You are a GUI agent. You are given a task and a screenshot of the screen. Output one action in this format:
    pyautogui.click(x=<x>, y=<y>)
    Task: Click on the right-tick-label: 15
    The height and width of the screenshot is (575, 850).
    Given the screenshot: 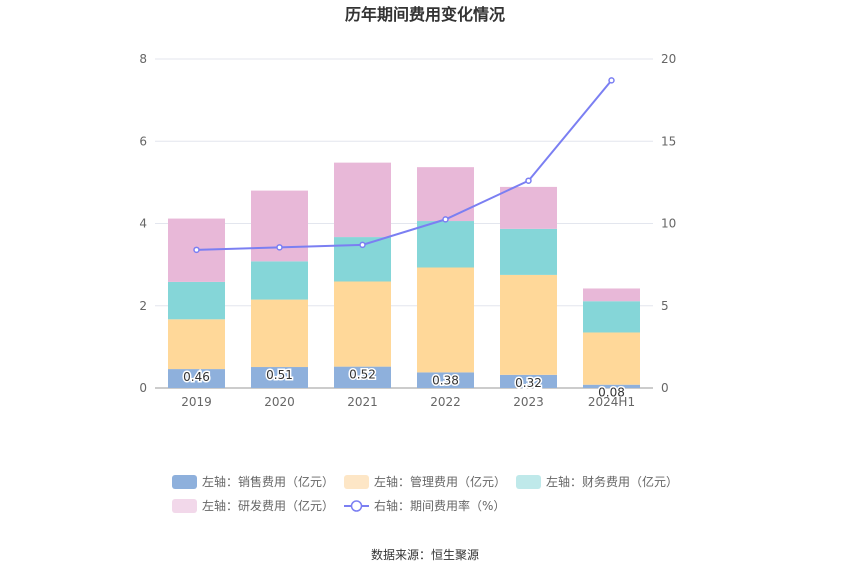 What is the action you would take?
    pyautogui.click(x=668, y=141)
    